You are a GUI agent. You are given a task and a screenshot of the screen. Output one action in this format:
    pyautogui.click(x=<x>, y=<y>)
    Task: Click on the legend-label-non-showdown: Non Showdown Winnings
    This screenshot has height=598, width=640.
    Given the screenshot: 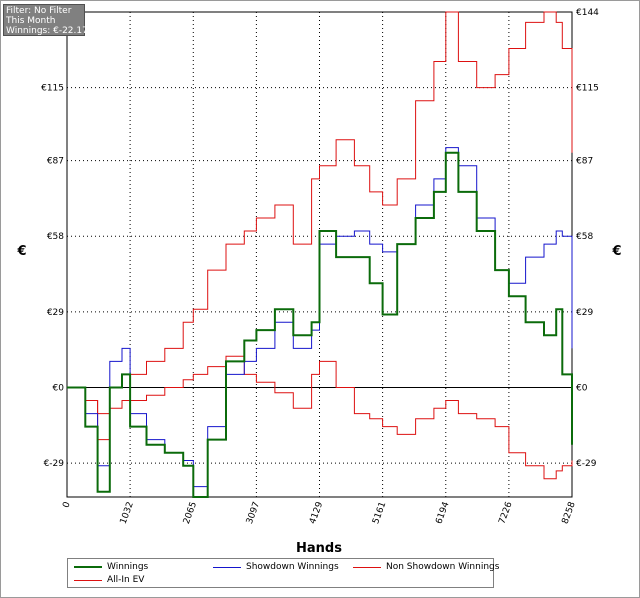 What is the action you would take?
    pyautogui.click(x=443, y=567)
    